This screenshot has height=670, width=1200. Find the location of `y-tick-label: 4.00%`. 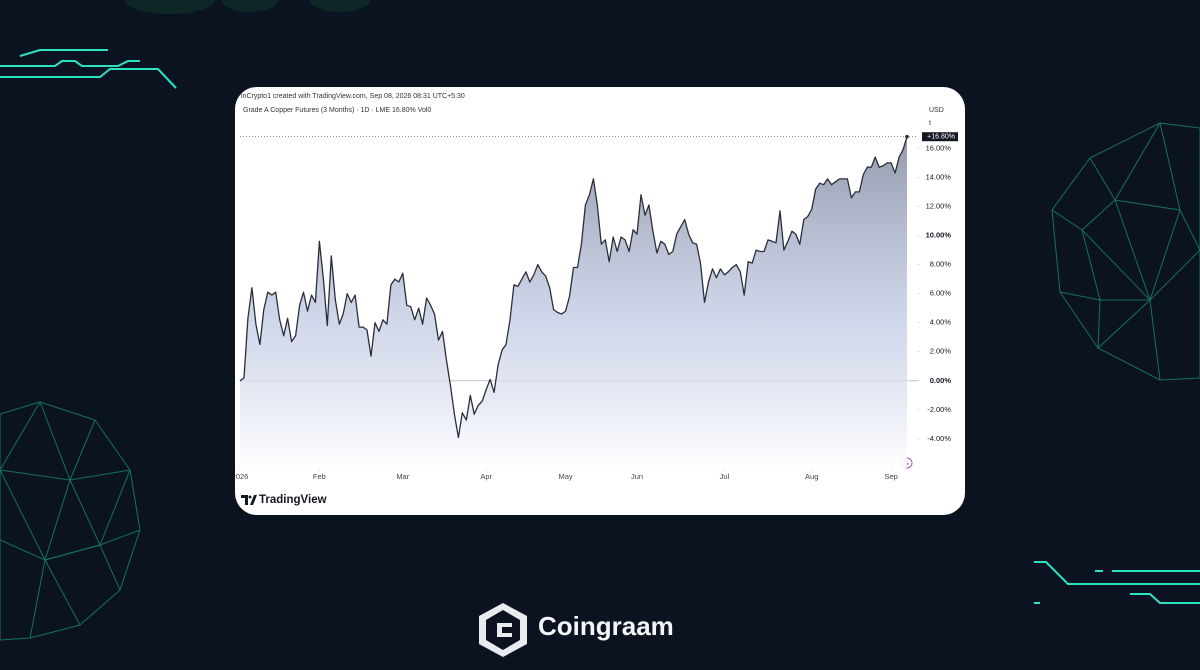

y-tick-label: 4.00% is located at coordinates (941, 322).